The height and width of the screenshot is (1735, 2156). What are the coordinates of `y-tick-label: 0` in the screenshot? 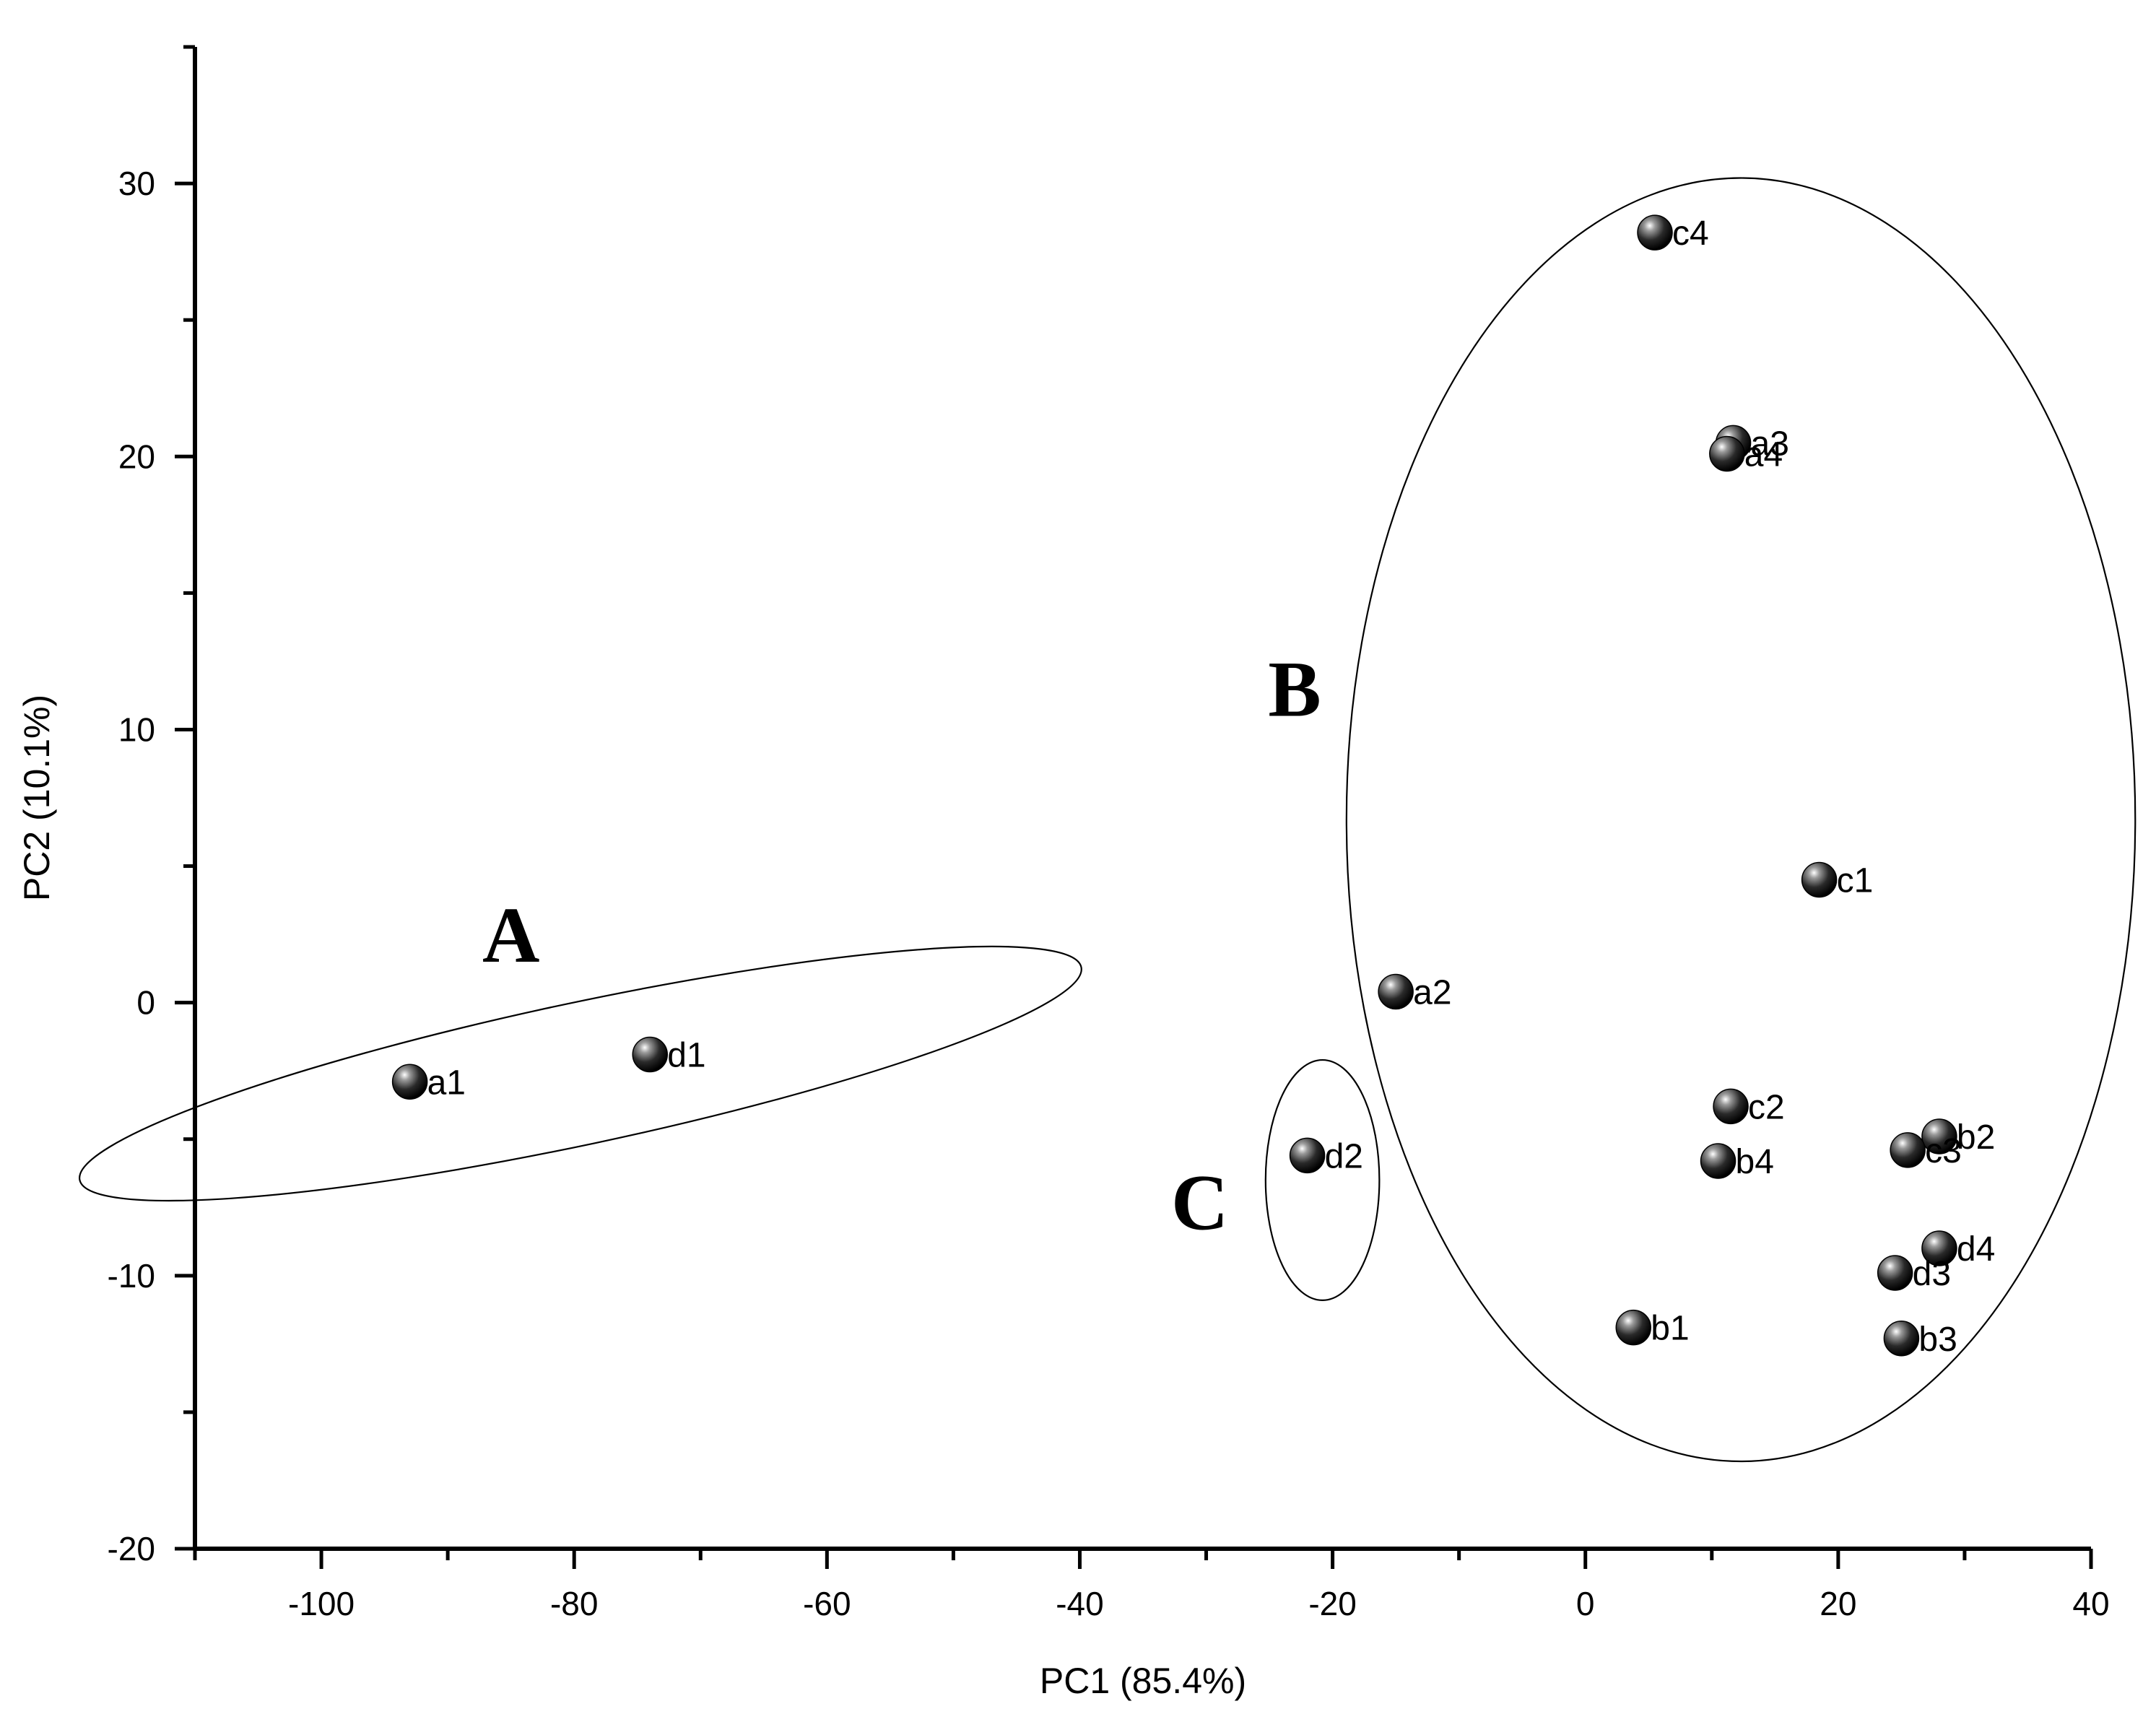 It's located at (145, 1003).